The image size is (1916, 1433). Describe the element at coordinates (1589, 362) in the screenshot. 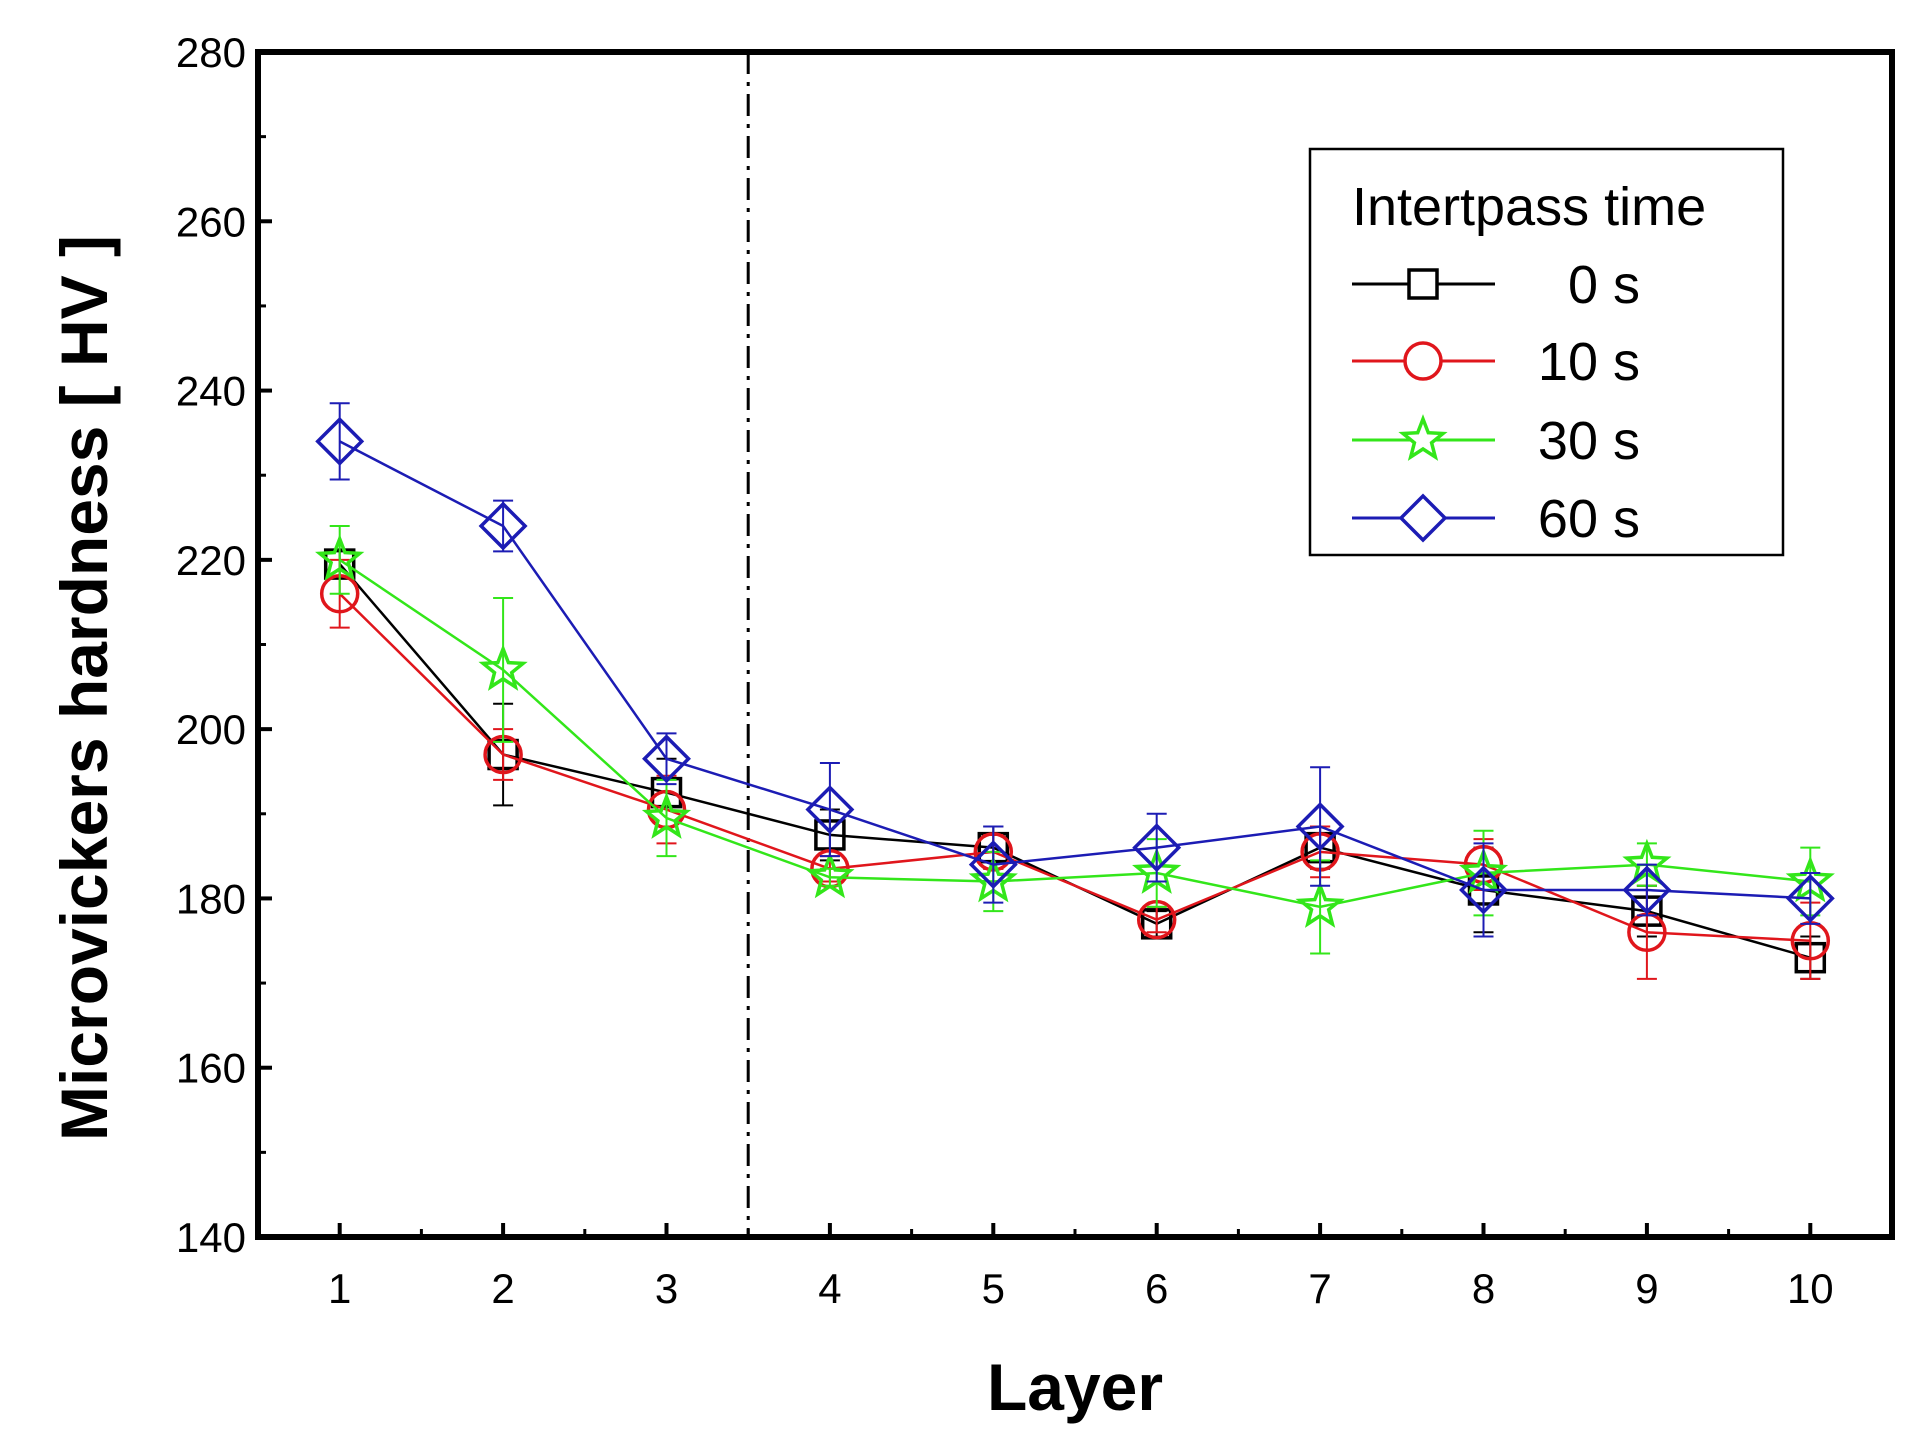

I see `legend-label-10s: 10 s` at that location.